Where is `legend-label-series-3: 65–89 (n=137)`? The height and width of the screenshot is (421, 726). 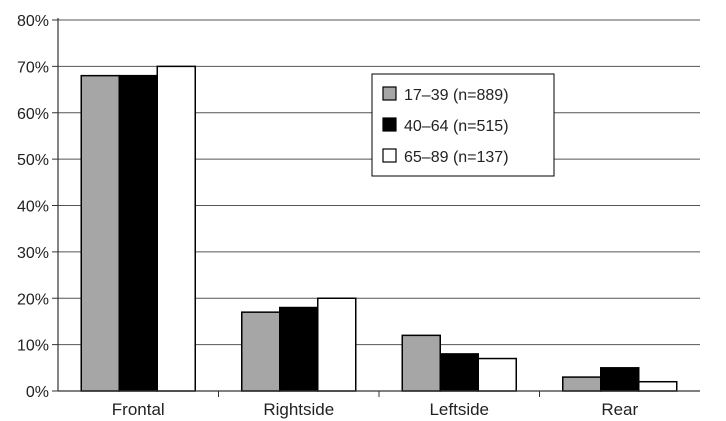
legend-label-series-3: 65–89 (n=137) is located at coordinates (456, 157).